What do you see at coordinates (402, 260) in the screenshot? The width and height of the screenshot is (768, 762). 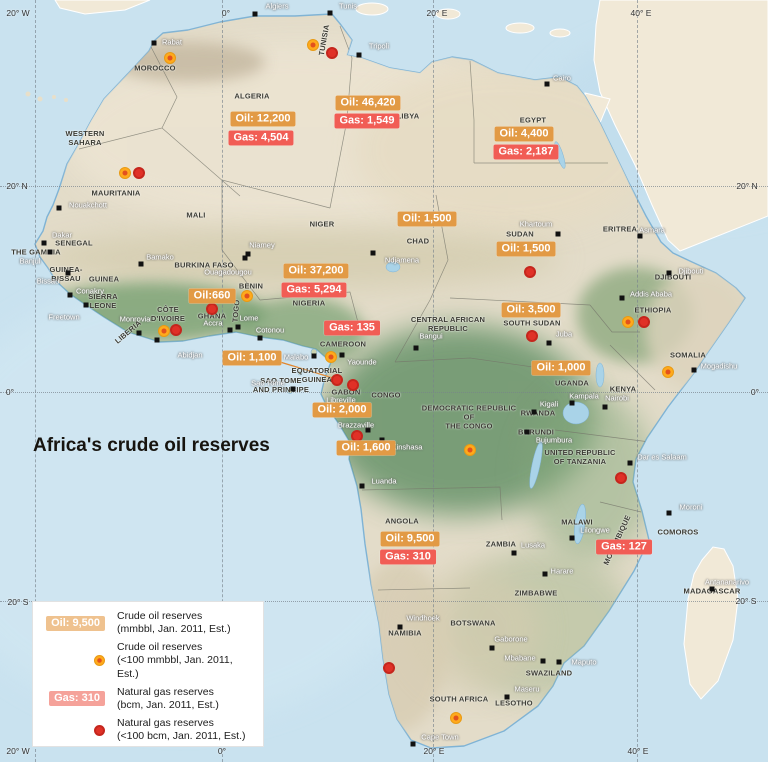 I see `city-label: Ndjamena` at bounding box center [402, 260].